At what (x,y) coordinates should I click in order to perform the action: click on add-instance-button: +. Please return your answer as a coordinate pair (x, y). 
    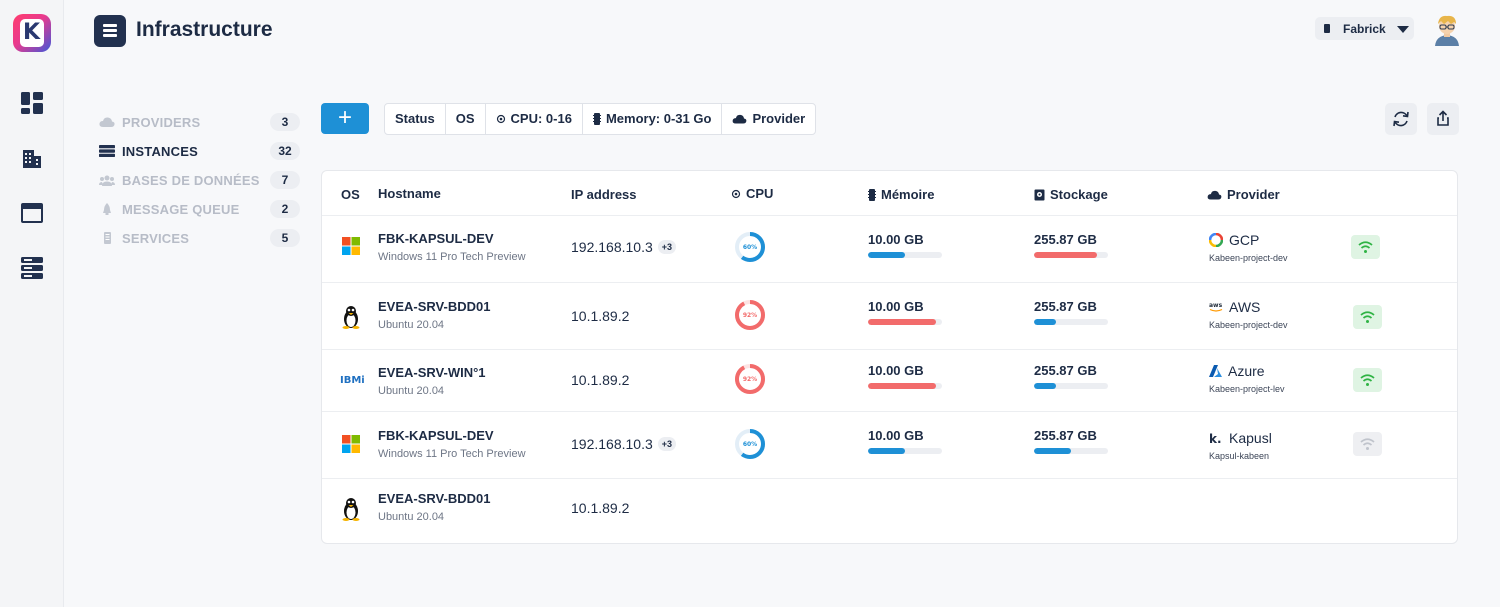
    Looking at the image, I should click on (345, 118).